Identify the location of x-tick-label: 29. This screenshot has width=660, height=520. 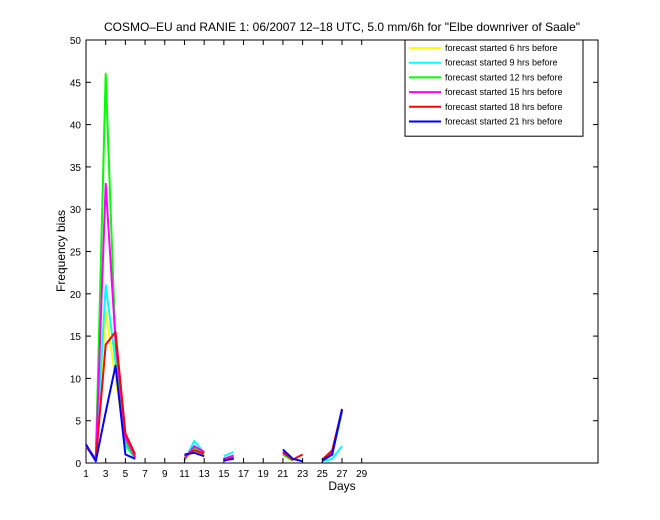
(362, 474).